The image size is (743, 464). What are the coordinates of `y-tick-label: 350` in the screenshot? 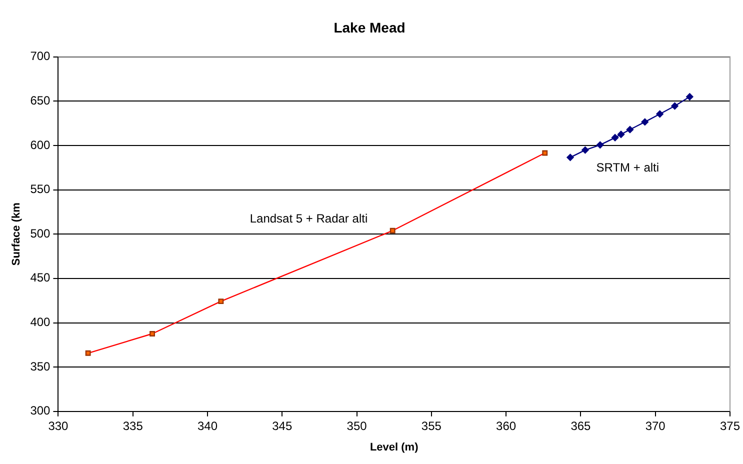 It's located at (40, 366).